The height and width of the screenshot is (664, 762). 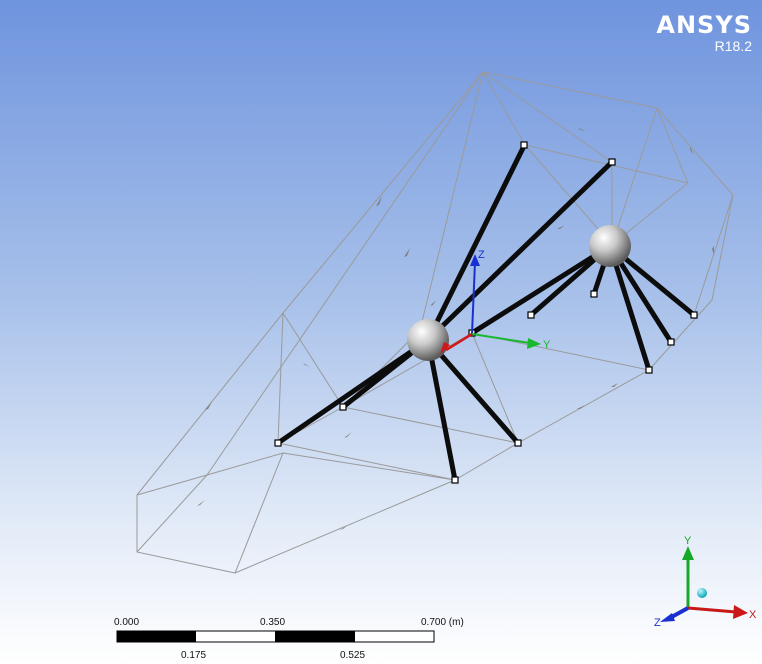 What do you see at coordinates (127, 622) in the screenshot?
I see `scale-label-top-0: 0.000` at bounding box center [127, 622].